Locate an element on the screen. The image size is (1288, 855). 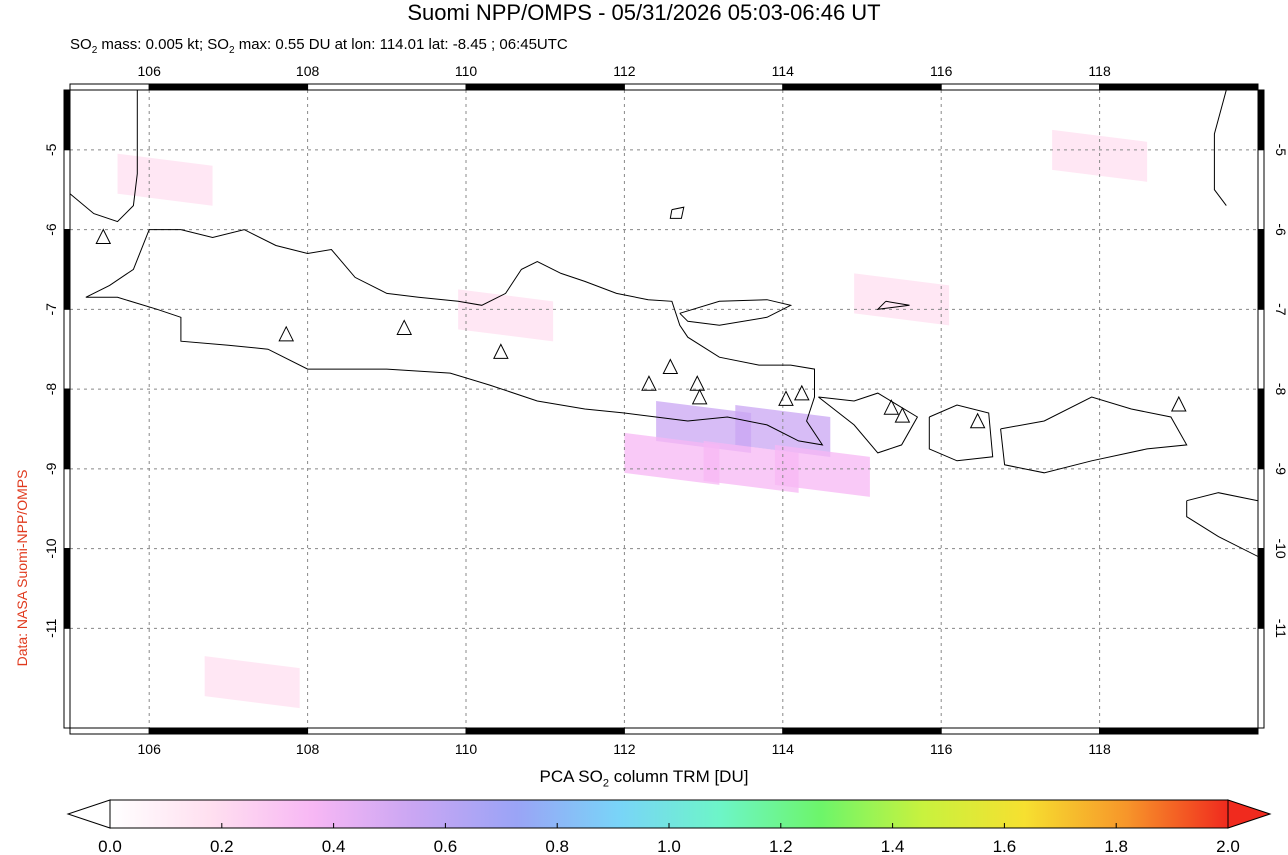
coastline-sumbawa is located at coordinates (1094, 435).